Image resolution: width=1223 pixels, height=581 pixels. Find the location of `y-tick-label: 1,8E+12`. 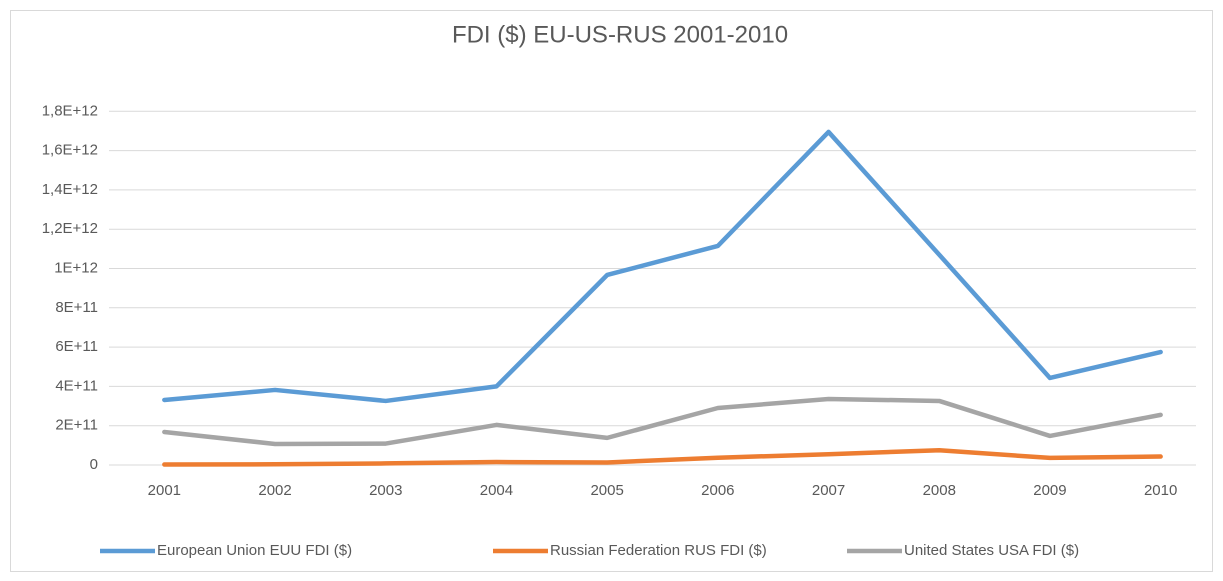

y-tick-label: 1,8E+12 is located at coordinates (70, 110).